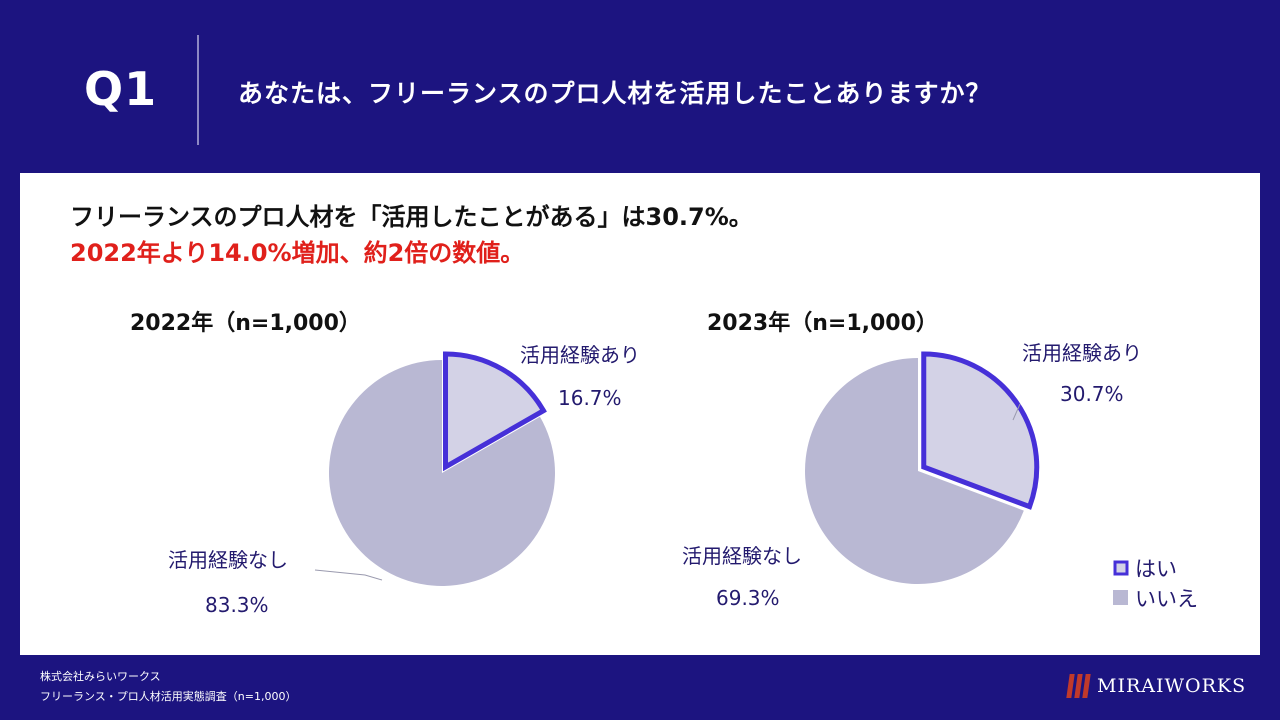  I want to click on summary-headline: フリーランスのプロ人材を「活用したことがある」は30.7%。, so click(411, 217).